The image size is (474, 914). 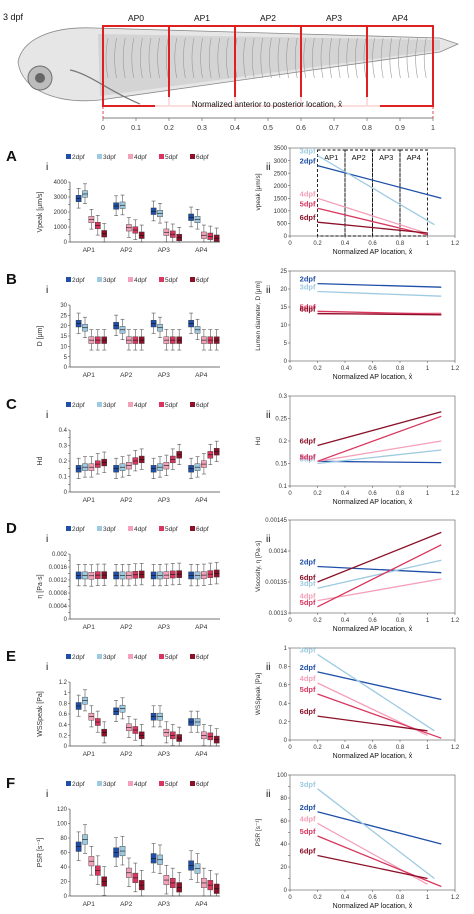 I want to click on line-y-axis-label: WSSpeak [Pa], so click(x=258, y=694).